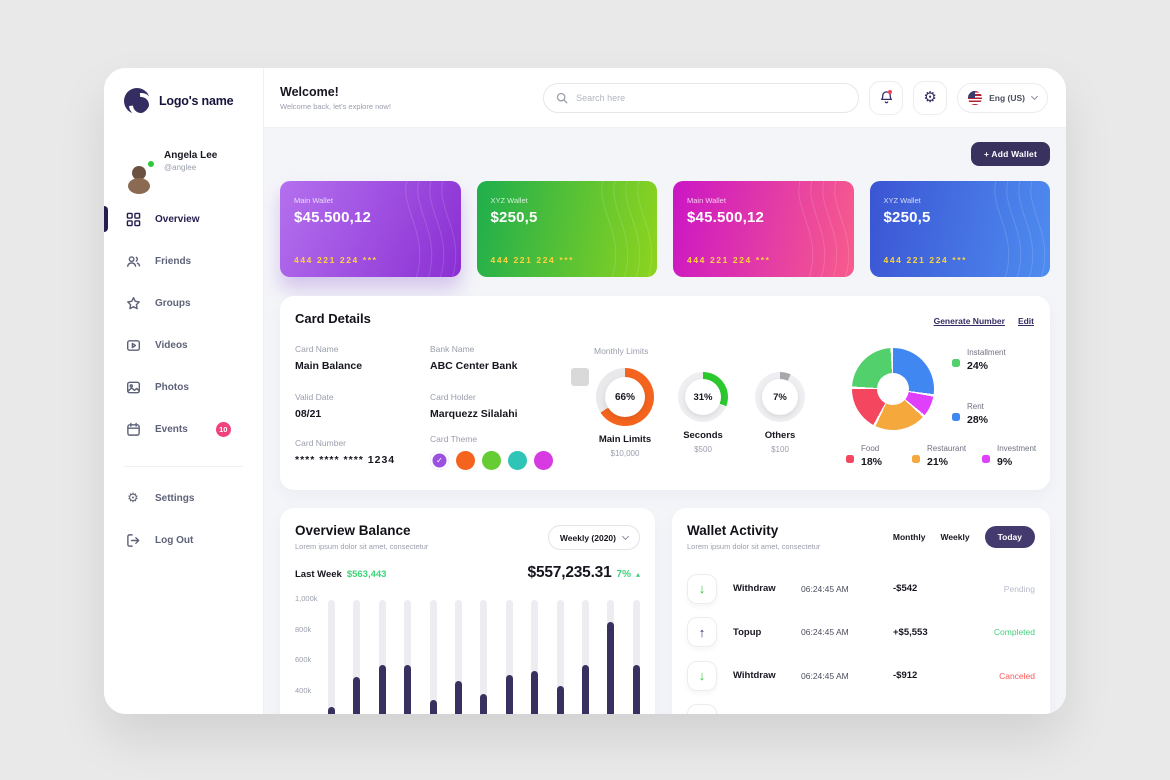 This screenshot has height=780, width=1170. What do you see at coordinates (133, 429) in the screenshot?
I see `calendar-icon` at bounding box center [133, 429].